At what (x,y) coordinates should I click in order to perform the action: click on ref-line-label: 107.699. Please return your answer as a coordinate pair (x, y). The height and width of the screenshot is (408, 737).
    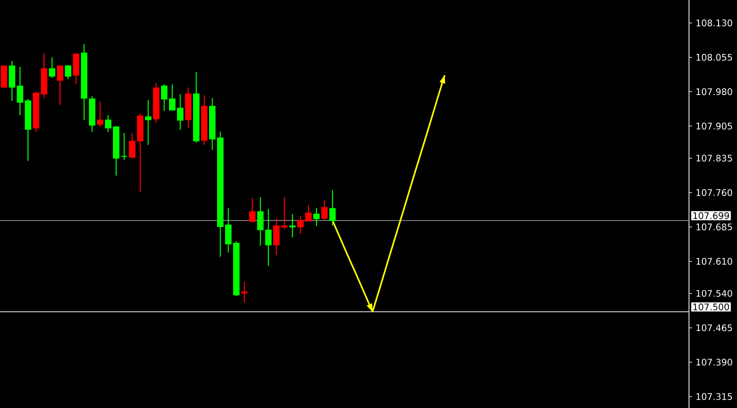
    Looking at the image, I should click on (711, 216).